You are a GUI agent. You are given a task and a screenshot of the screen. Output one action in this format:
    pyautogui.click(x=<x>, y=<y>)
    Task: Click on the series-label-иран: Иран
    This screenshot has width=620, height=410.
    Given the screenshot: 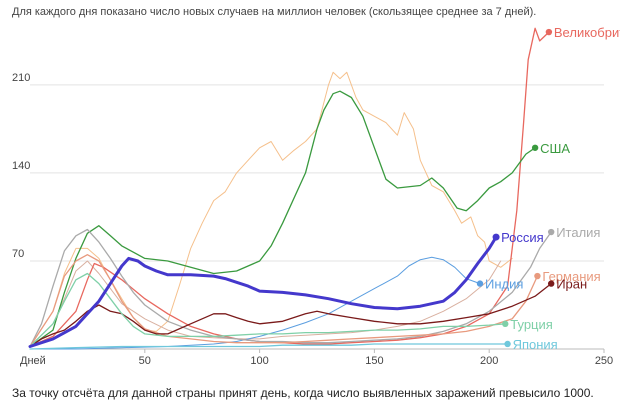 What is the action you would take?
    pyautogui.click(x=571, y=284)
    